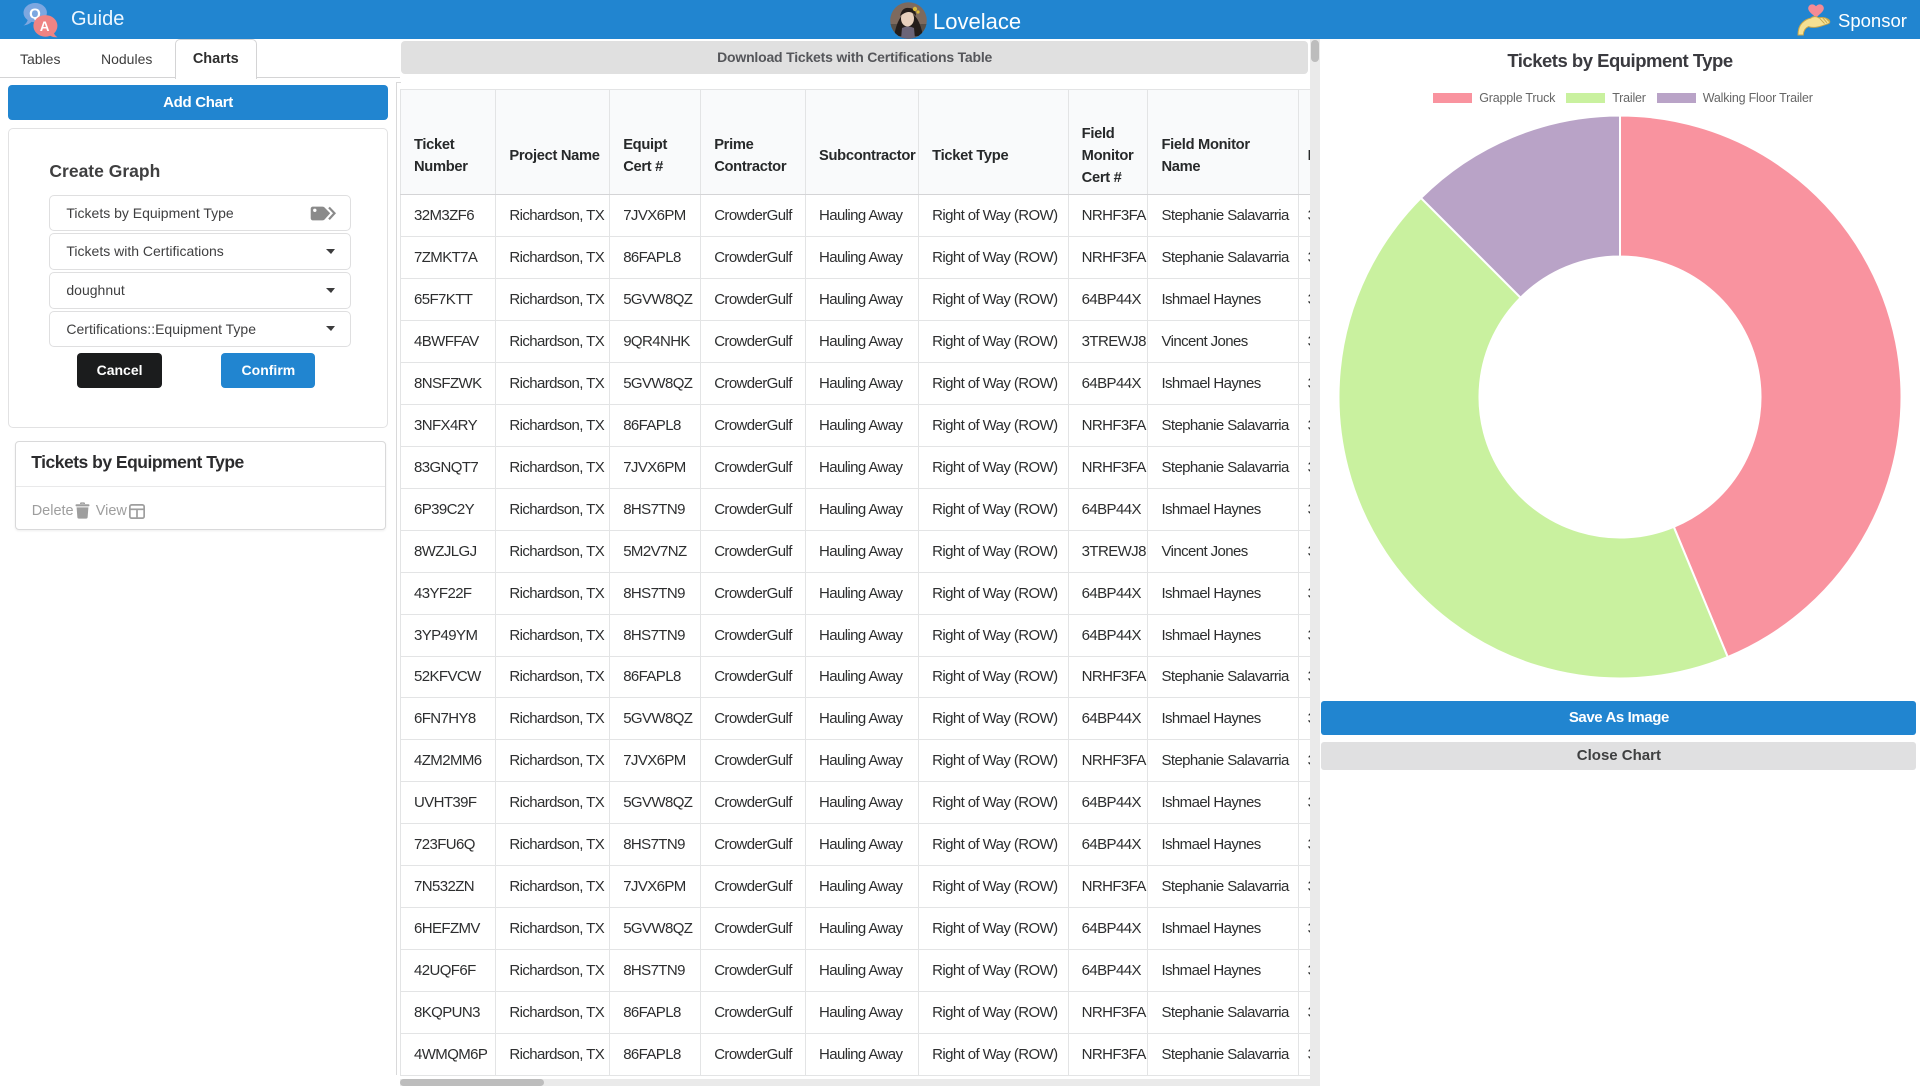  What do you see at coordinates (45, 26) in the screenshot?
I see `svg-text: A` at bounding box center [45, 26].